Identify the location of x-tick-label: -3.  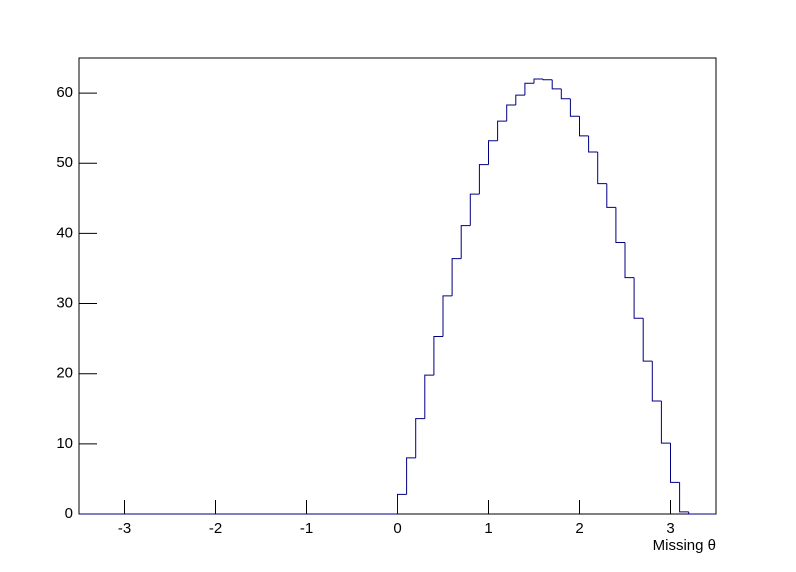
(124, 528).